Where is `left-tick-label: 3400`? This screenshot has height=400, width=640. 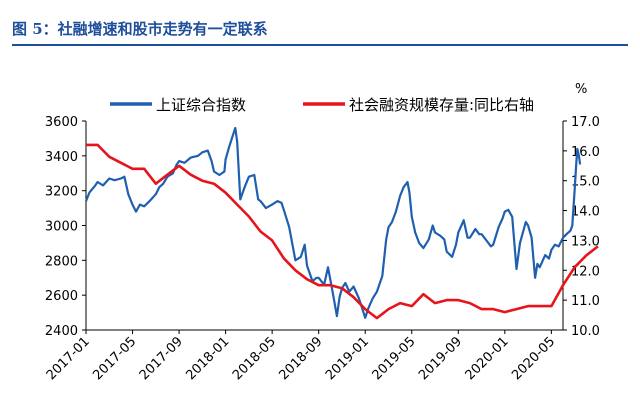
left-tick-label: 3400 is located at coordinates (61, 157).